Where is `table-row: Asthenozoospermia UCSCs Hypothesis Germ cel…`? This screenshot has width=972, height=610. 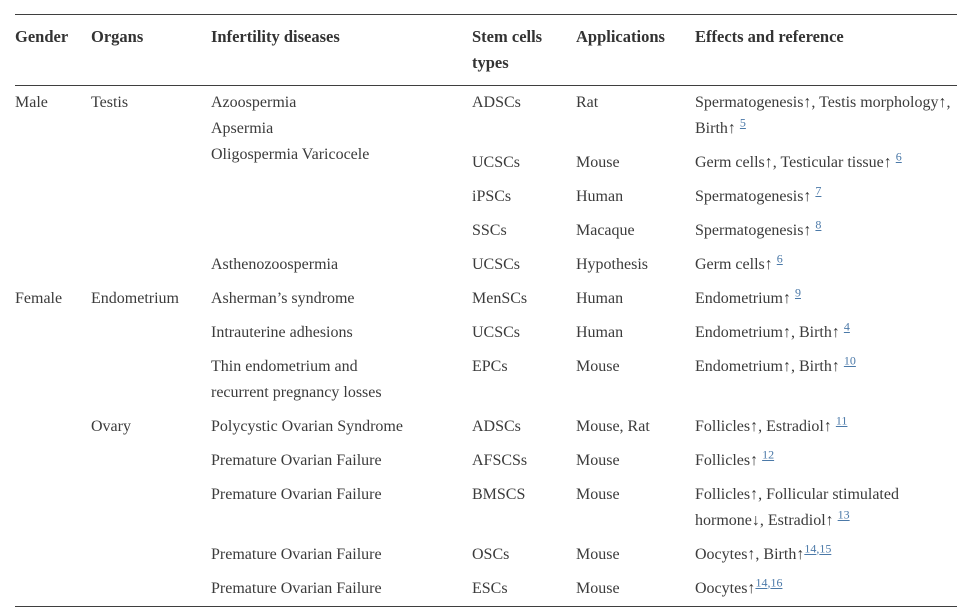 table-row: Asthenozoospermia UCSCs Hypothesis Germ cel… is located at coordinates (486, 265).